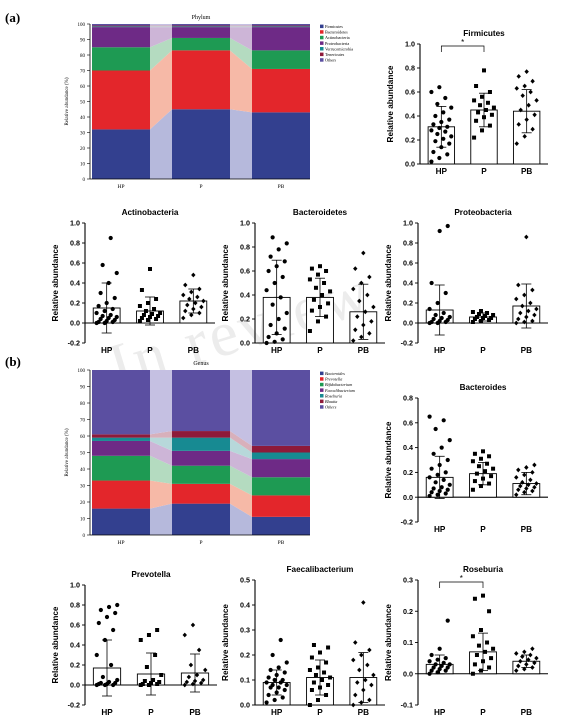  What do you see at coordinates (83, 470) in the screenshot?
I see `genus-ytick-label: 40` at bounding box center [83, 470].